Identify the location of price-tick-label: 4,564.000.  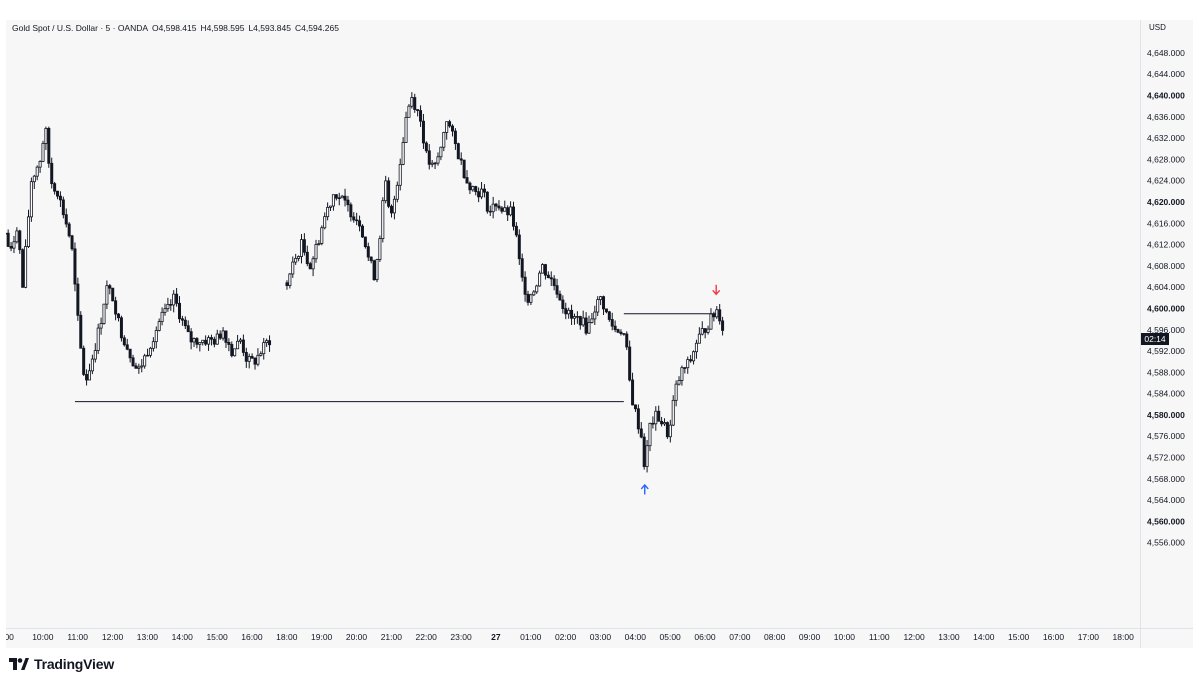
(1166, 500).